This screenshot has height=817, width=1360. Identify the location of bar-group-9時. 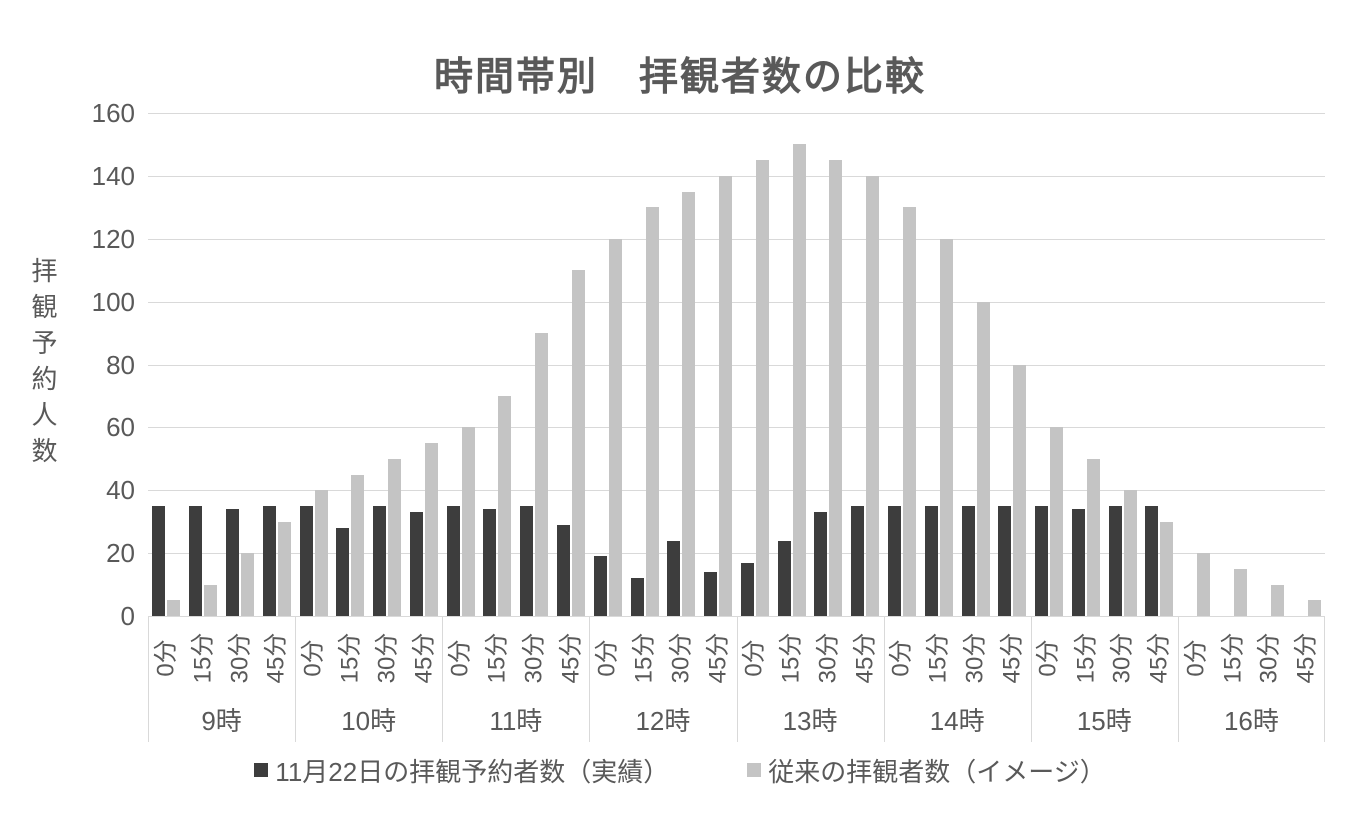
(221, 364).